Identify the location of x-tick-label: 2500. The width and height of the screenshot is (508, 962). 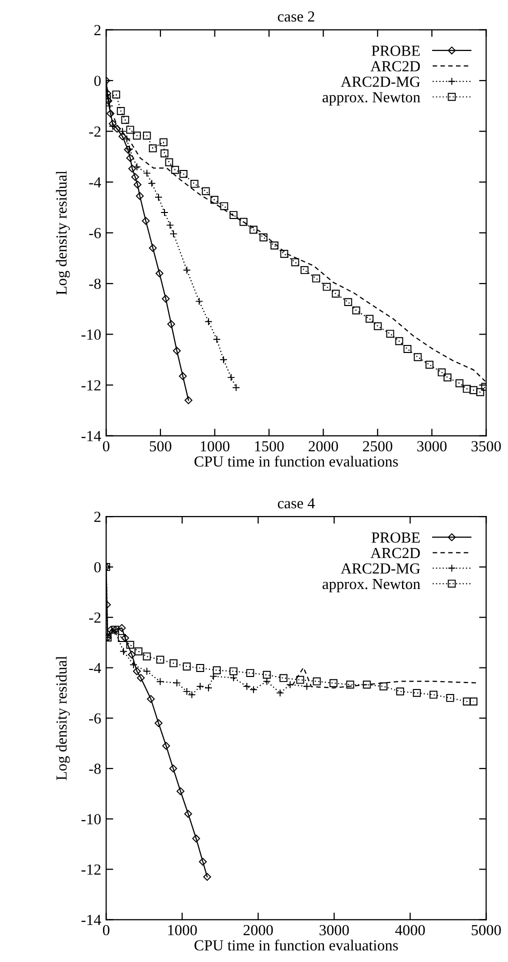
(377, 446).